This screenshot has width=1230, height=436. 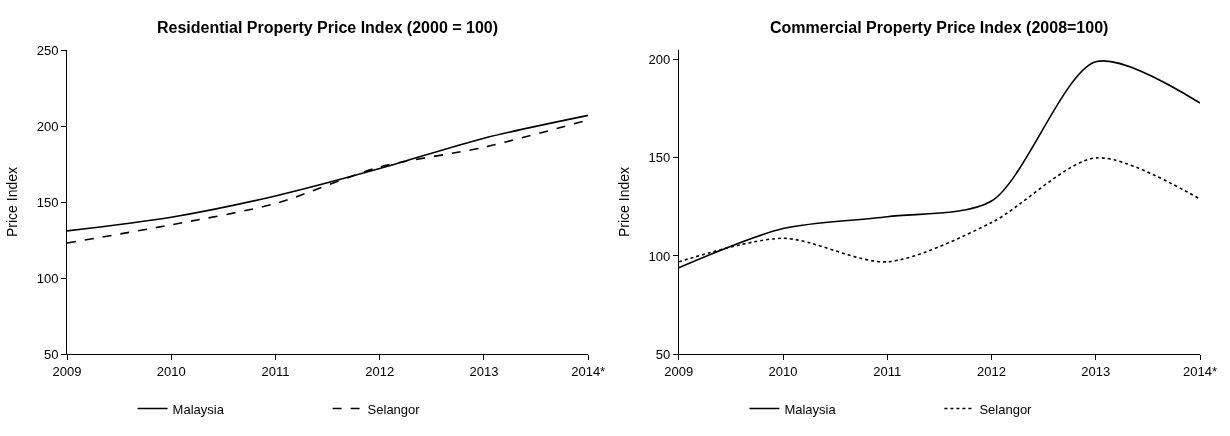 What do you see at coordinates (328, 27) in the screenshot?
I see `chart-title: Residential Property Price Index (2000 = 100)` at bounding box center [328, 27].